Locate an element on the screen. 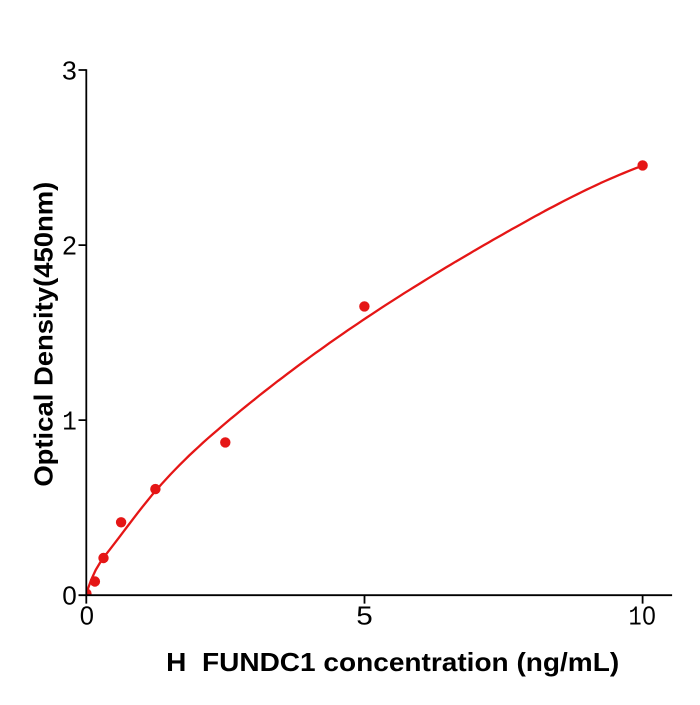 Image resolution: width=700 pixels, height=705 pixels. svg-text: 2 is located at coordinates (69, 245).